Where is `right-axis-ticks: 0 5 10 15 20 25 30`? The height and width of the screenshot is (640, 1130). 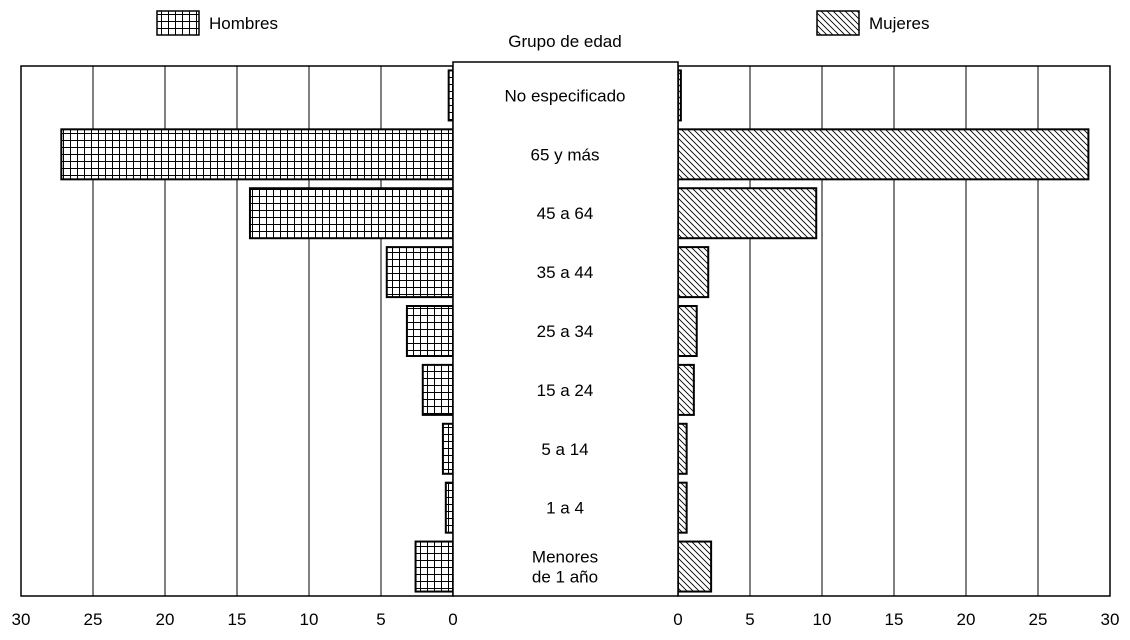 right-axis-ticks: 0 5 10 15 20 25 30 is located at coordinates (896, 619).